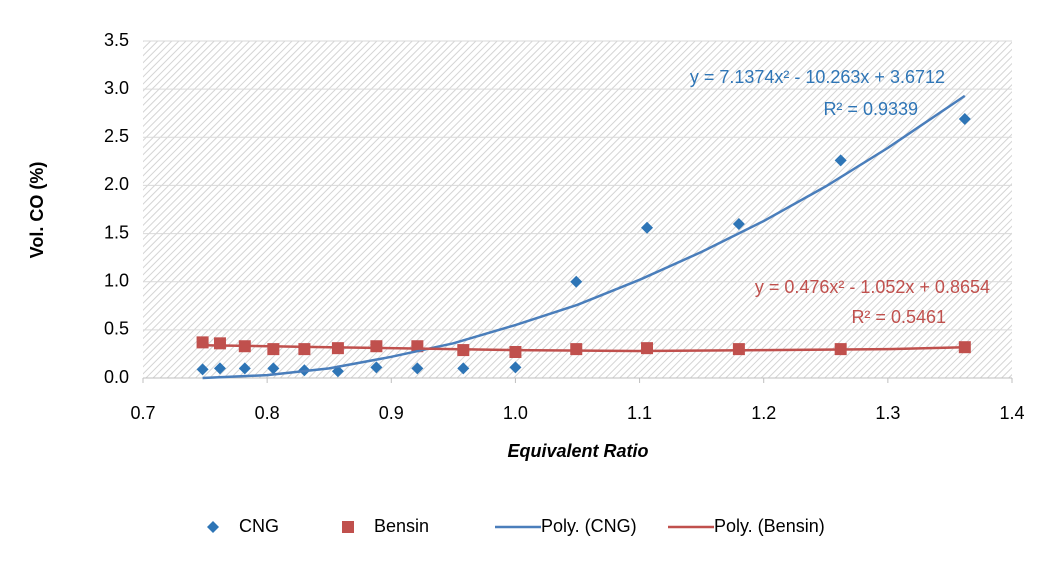  Describe the element at coordinates (515, 413) in the screenshot. I see `x-tick-label: 1.0` at that location.